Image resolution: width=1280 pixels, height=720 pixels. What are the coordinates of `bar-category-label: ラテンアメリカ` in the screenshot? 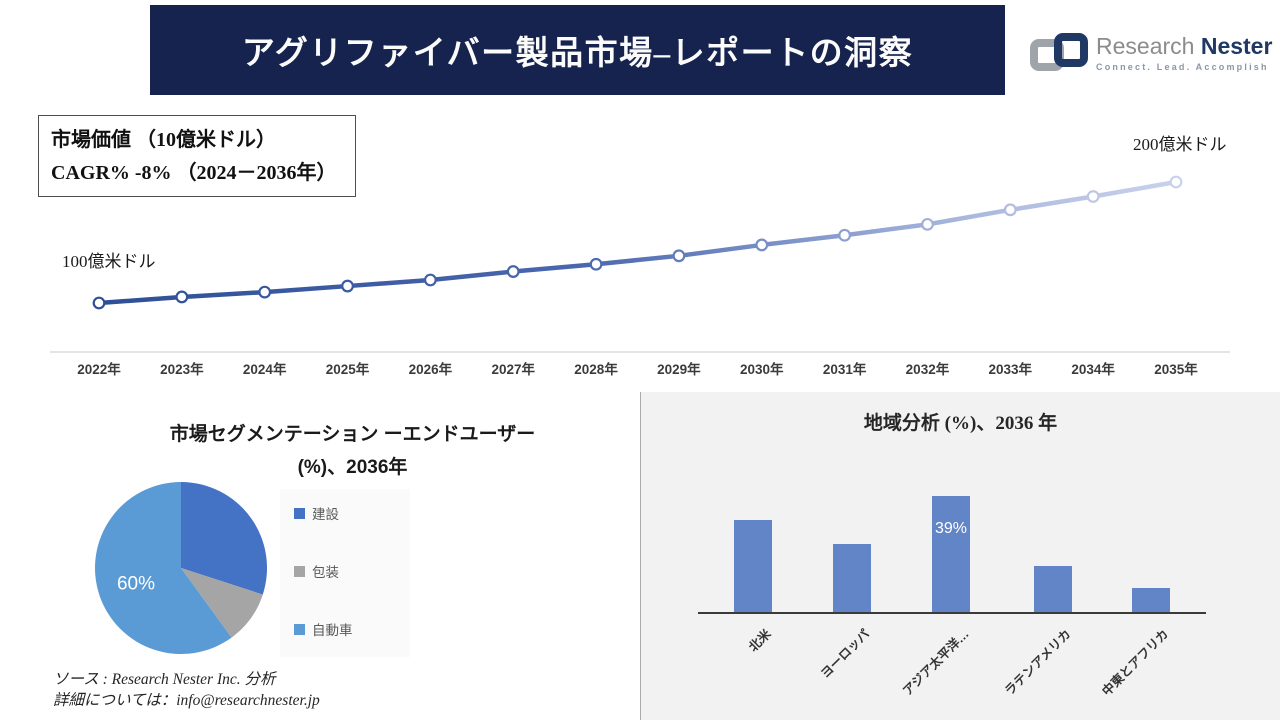 It's located at (1038, 662).